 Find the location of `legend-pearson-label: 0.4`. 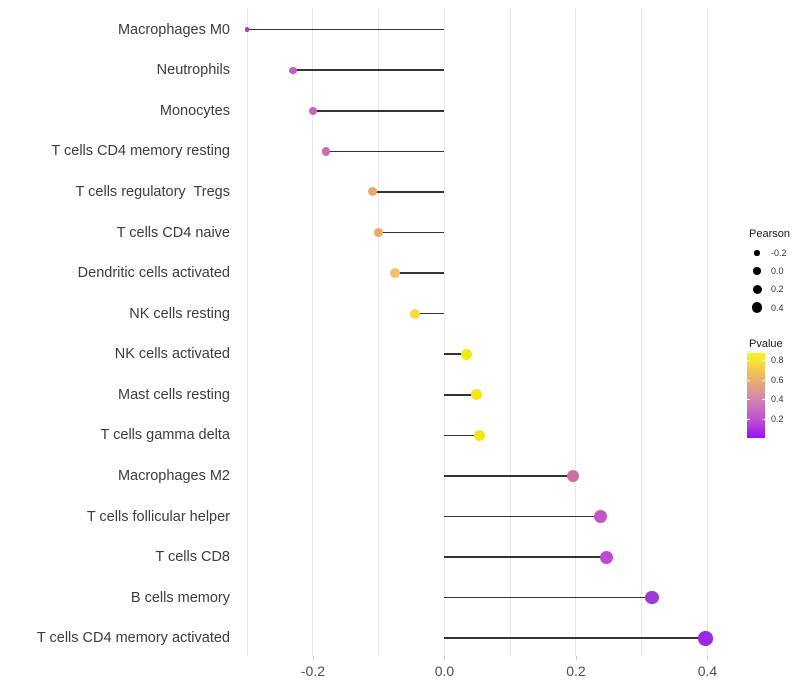

legend-pearson-label: 0.4 is located at coordinates (777, 307).